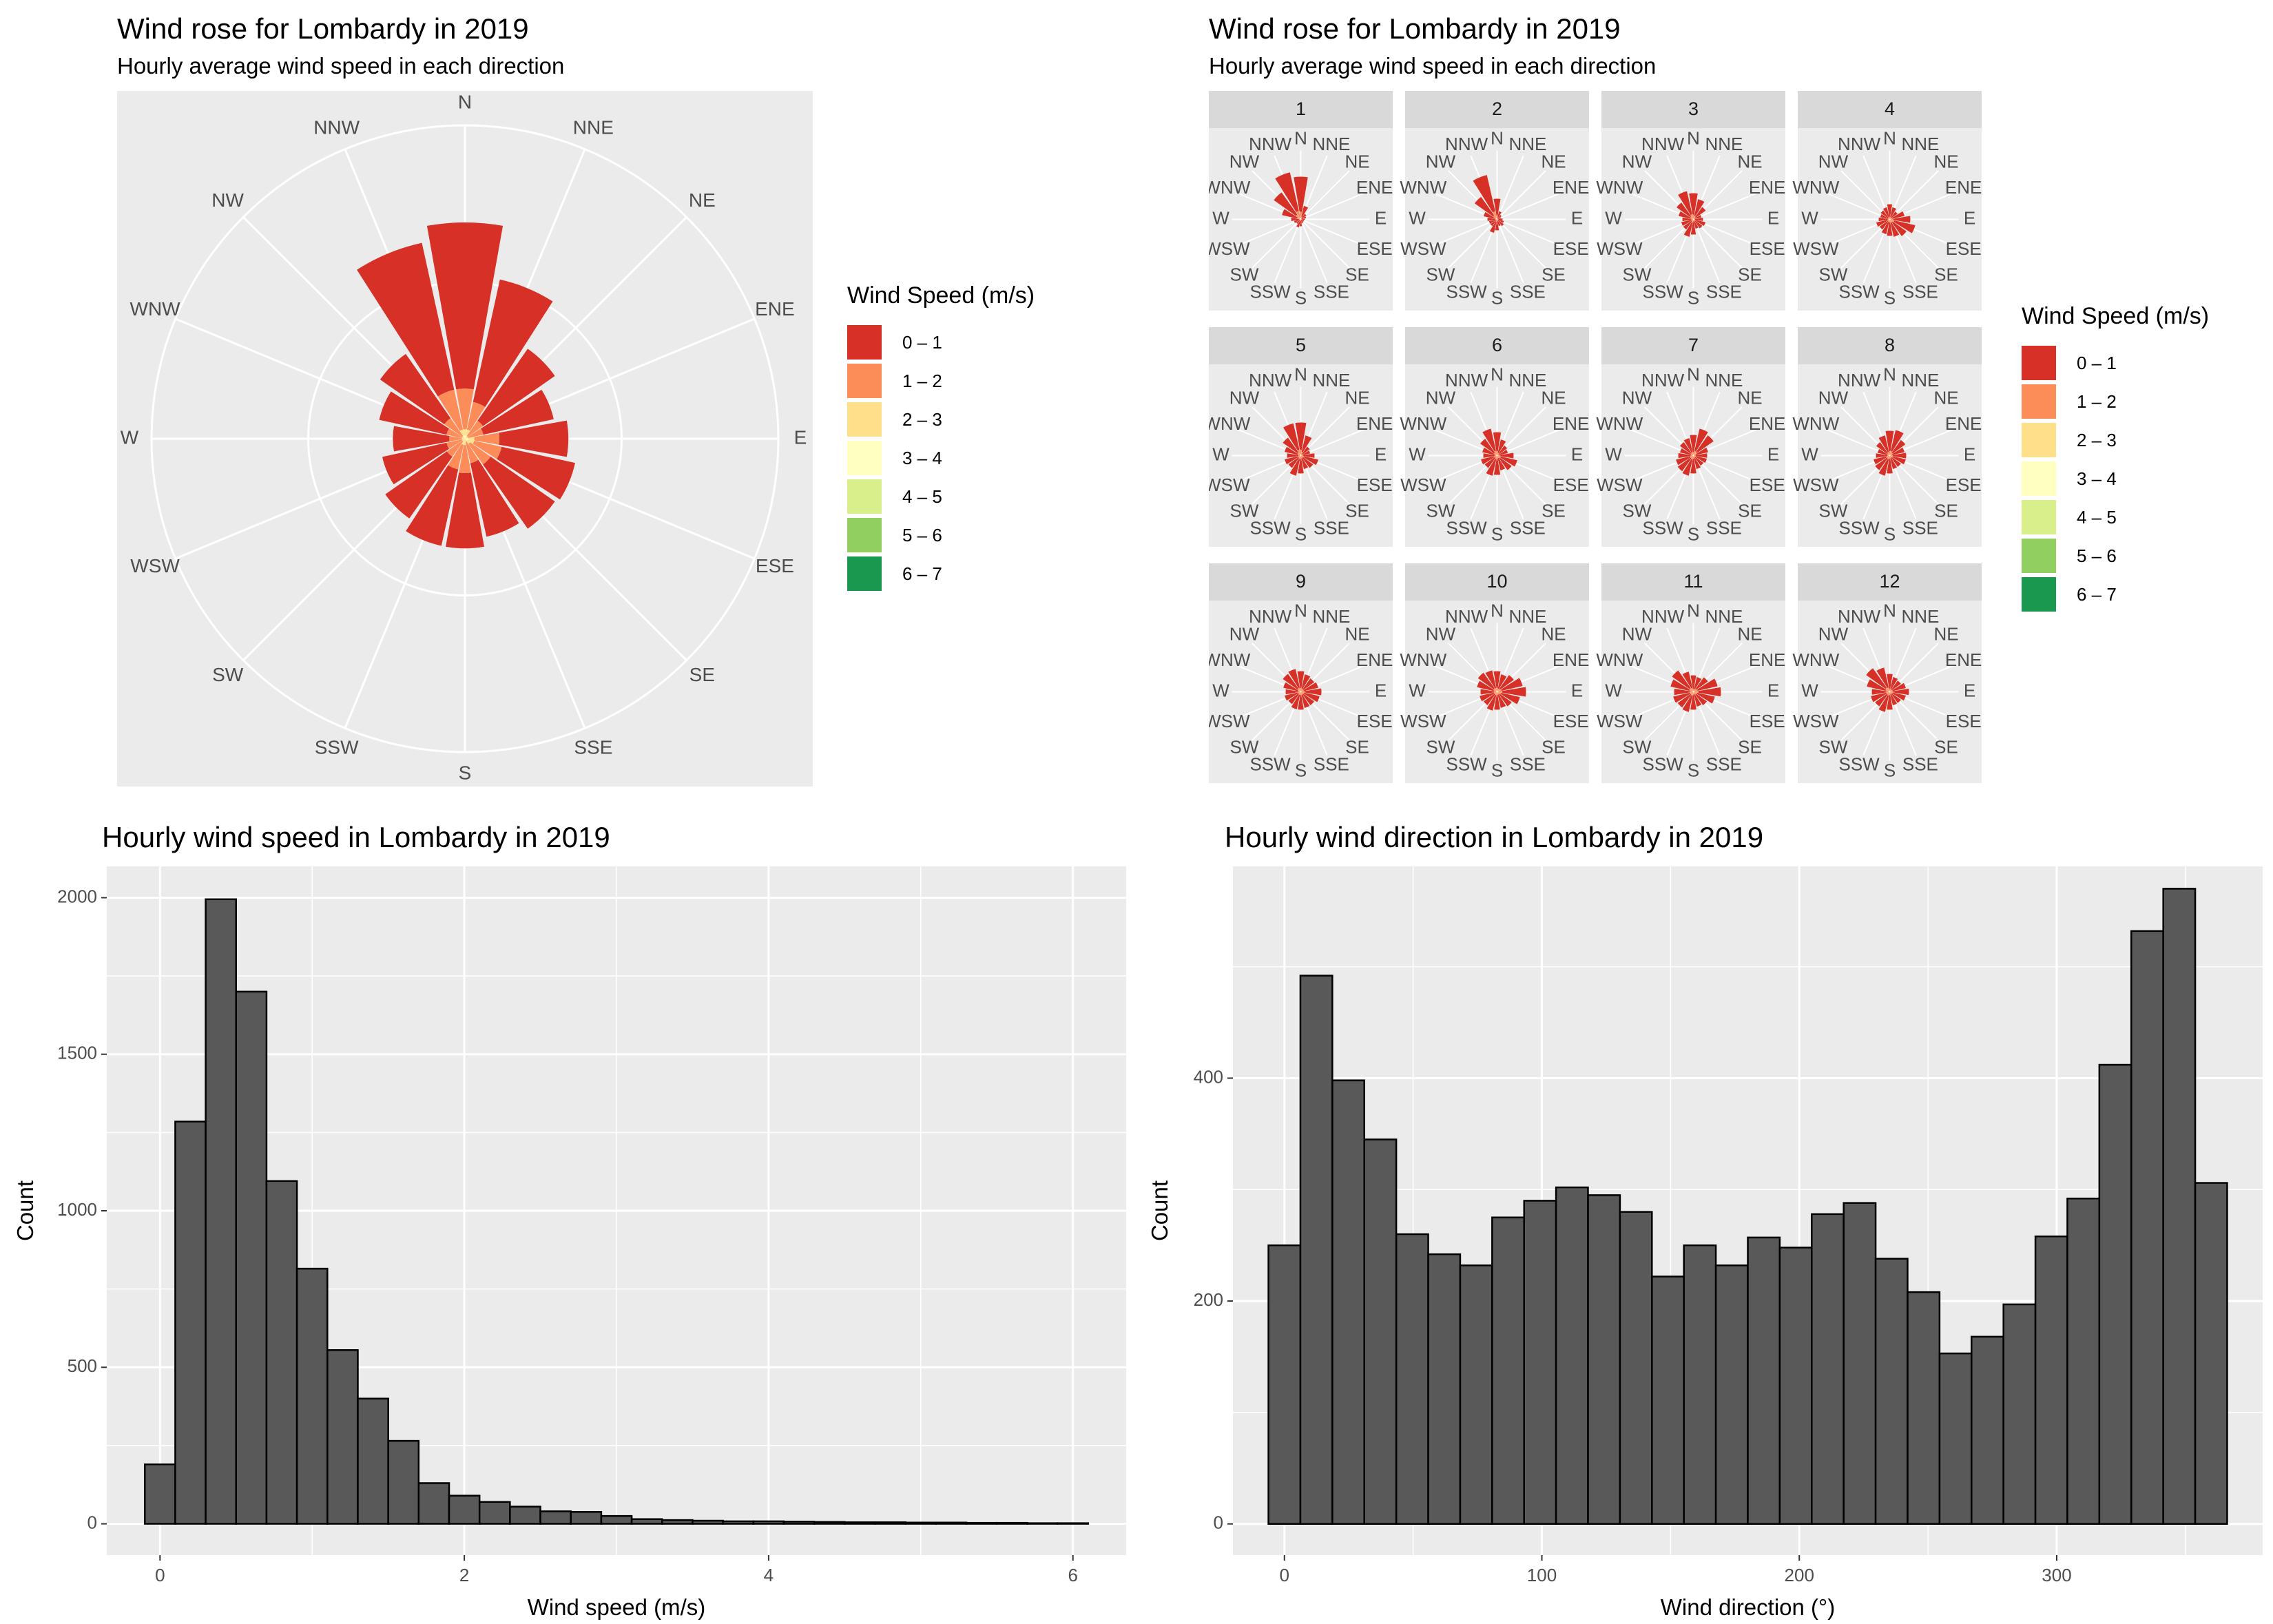 This screenshot has width=2273, height=1624. Describe the element at coordinates (1694, 298) in the screenshot. I see `facet-direction-label: S` at that location.